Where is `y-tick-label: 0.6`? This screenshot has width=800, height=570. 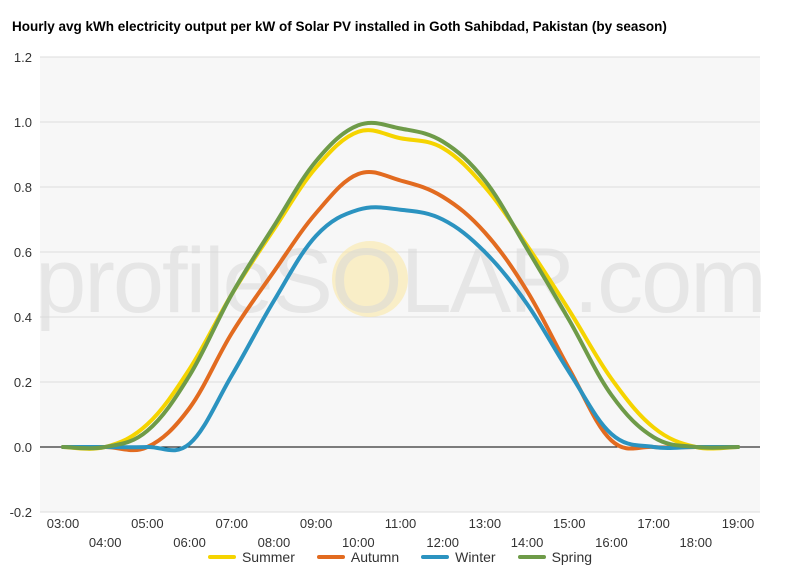
y-tick-label: 0.6 is located at coordinates (23, 252).